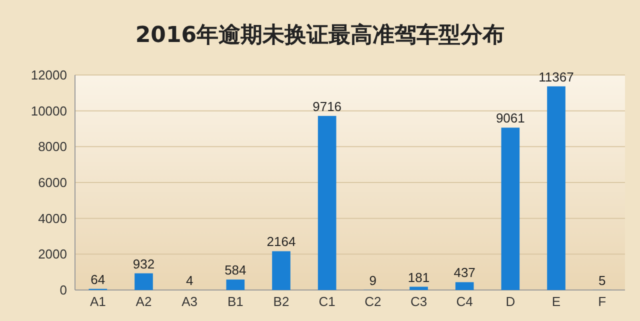 This screenshot has height=321, width=640. What do you see at coordinates (52, 146) in the screenshot?
I see `y-tick-label: 8000` at bounding box center [52, 146].